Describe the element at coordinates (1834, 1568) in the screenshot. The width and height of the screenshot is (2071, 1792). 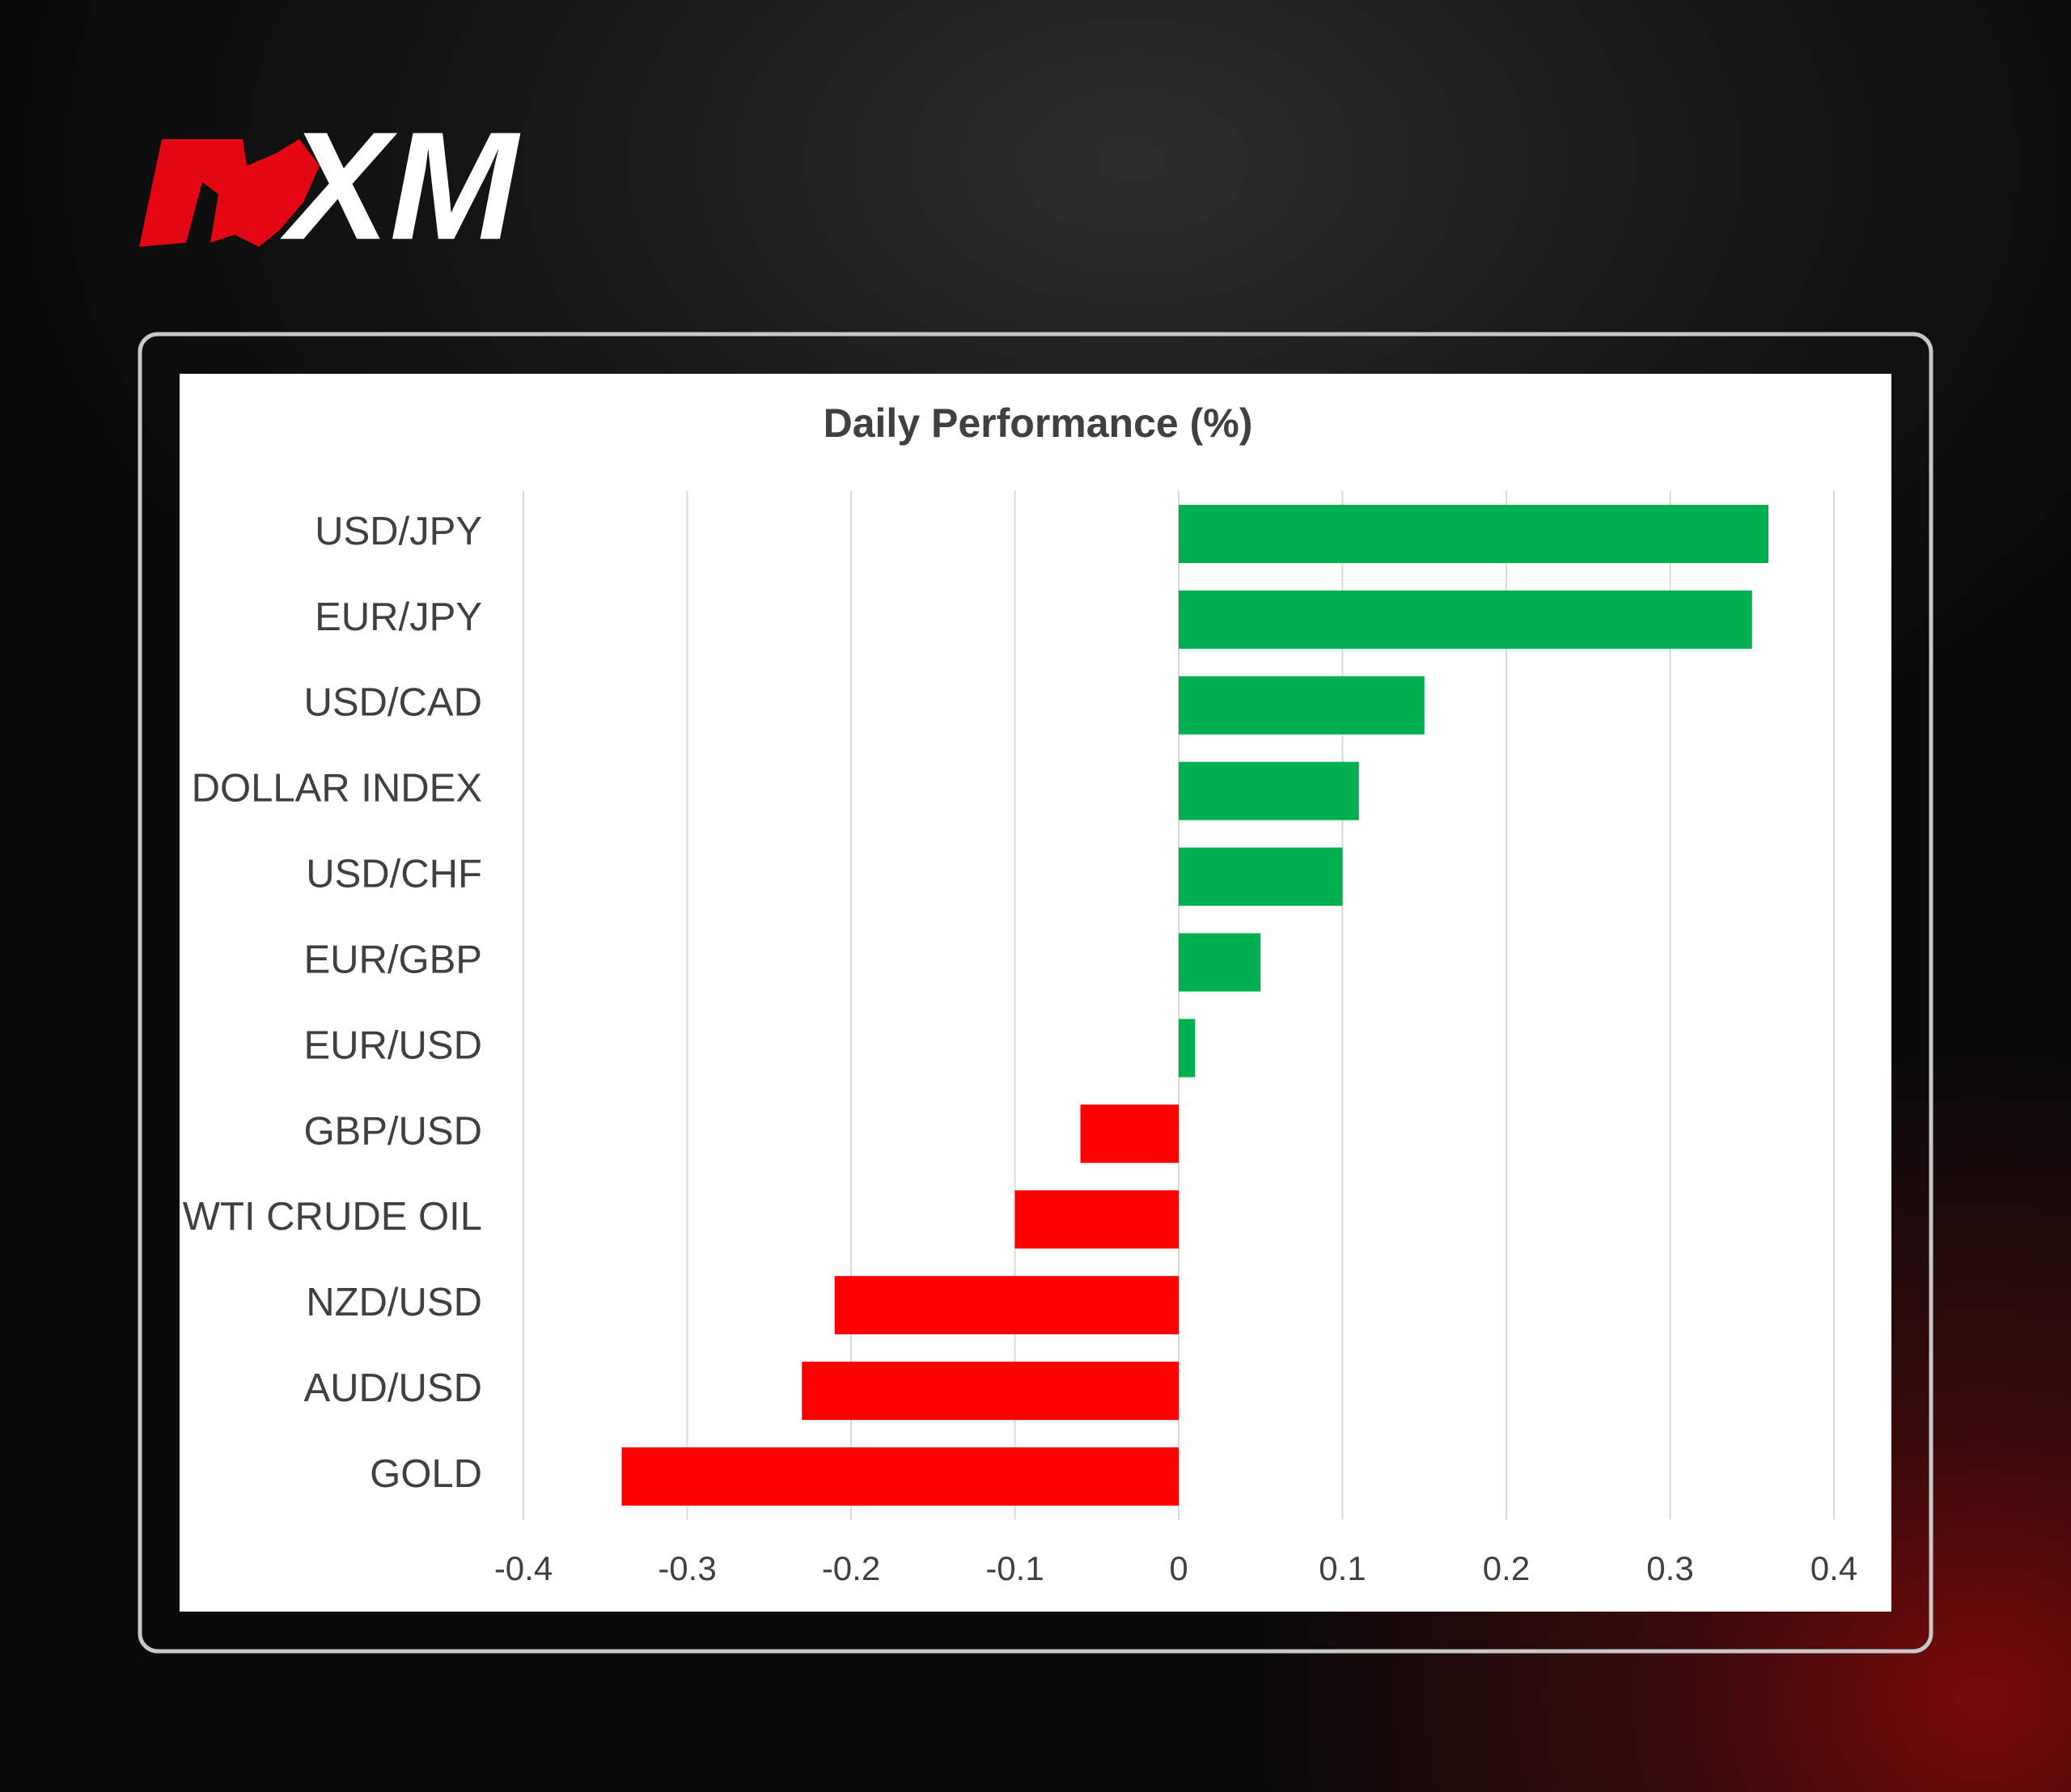
I see `x-tick-label: 0.4` at that location.